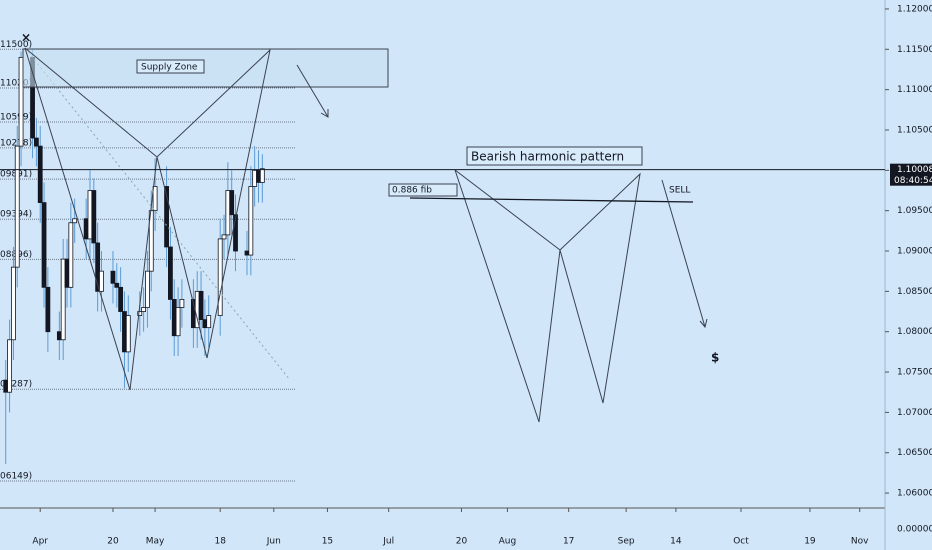 Image resolution: width=932 pixels, height=550 pixels. What do you see at coordinates (547, 296) in the screenshot?
I see `harmonic-pattern` at bounding box center [547, 296].